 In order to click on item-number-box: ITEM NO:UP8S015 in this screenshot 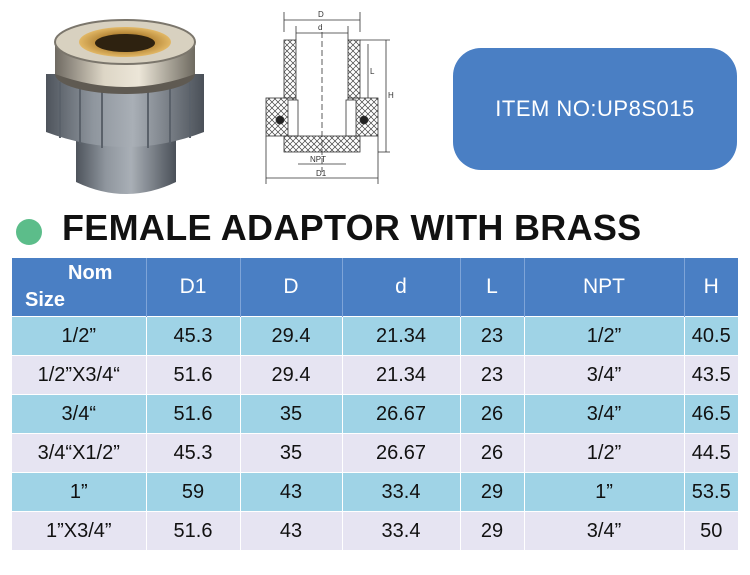, I will do `click(595, 109)`.